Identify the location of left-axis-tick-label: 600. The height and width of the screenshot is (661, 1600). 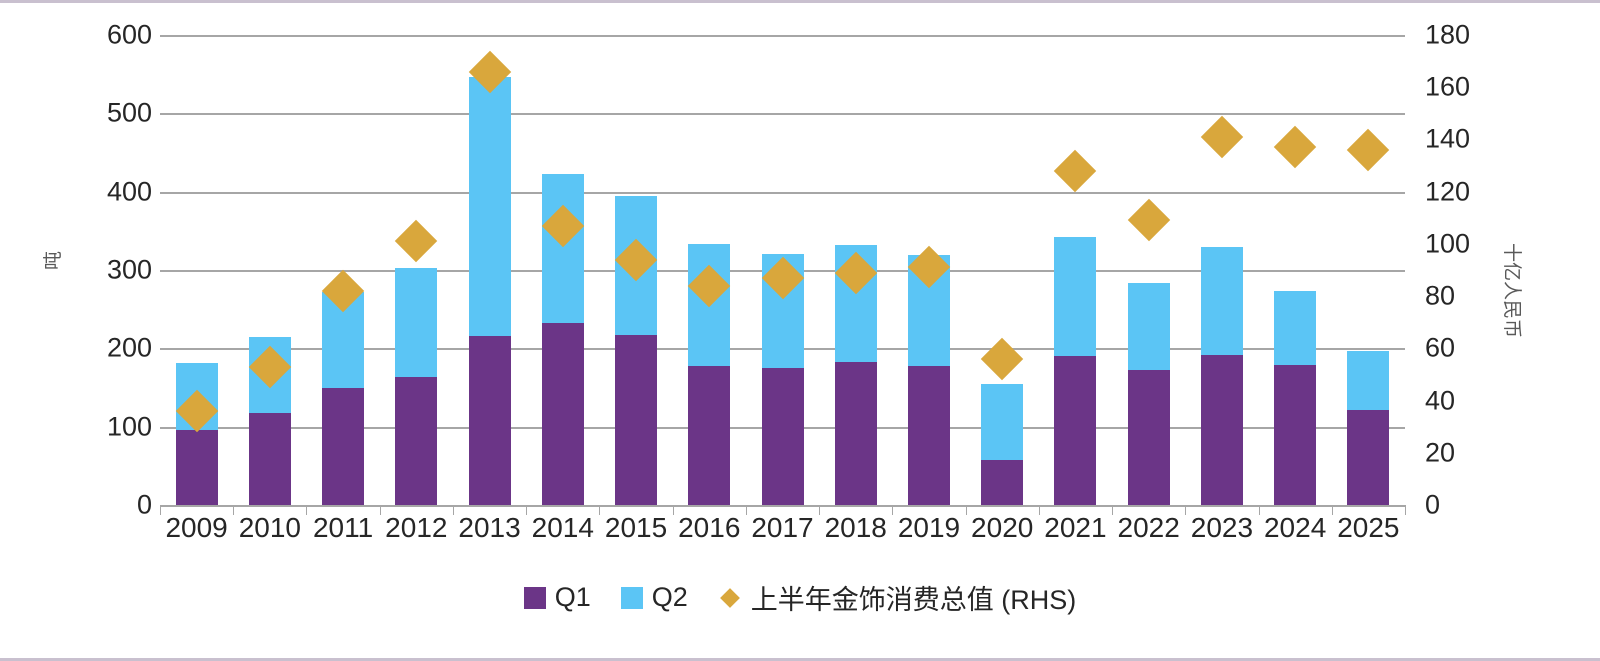
(129, 34).